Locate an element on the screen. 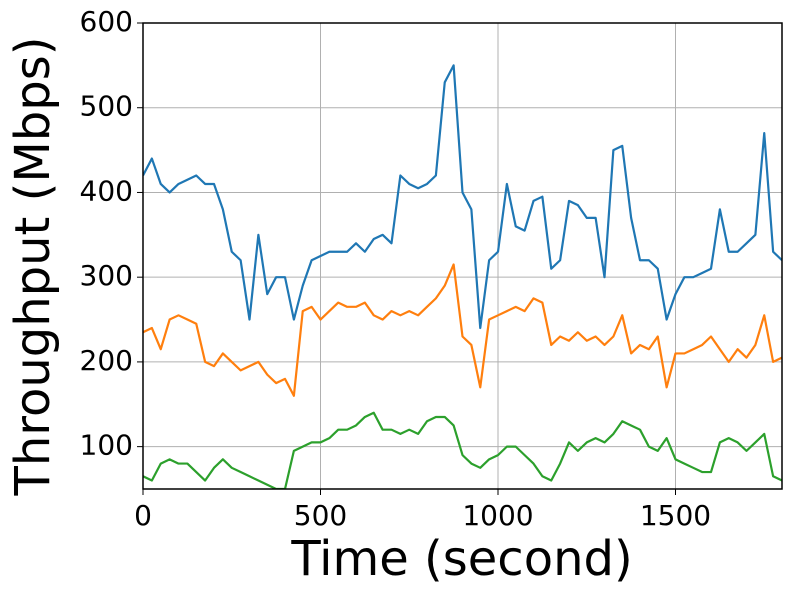 The width and height of the screenshot is (793, 601). series-line is located at coordinates (462, 450).